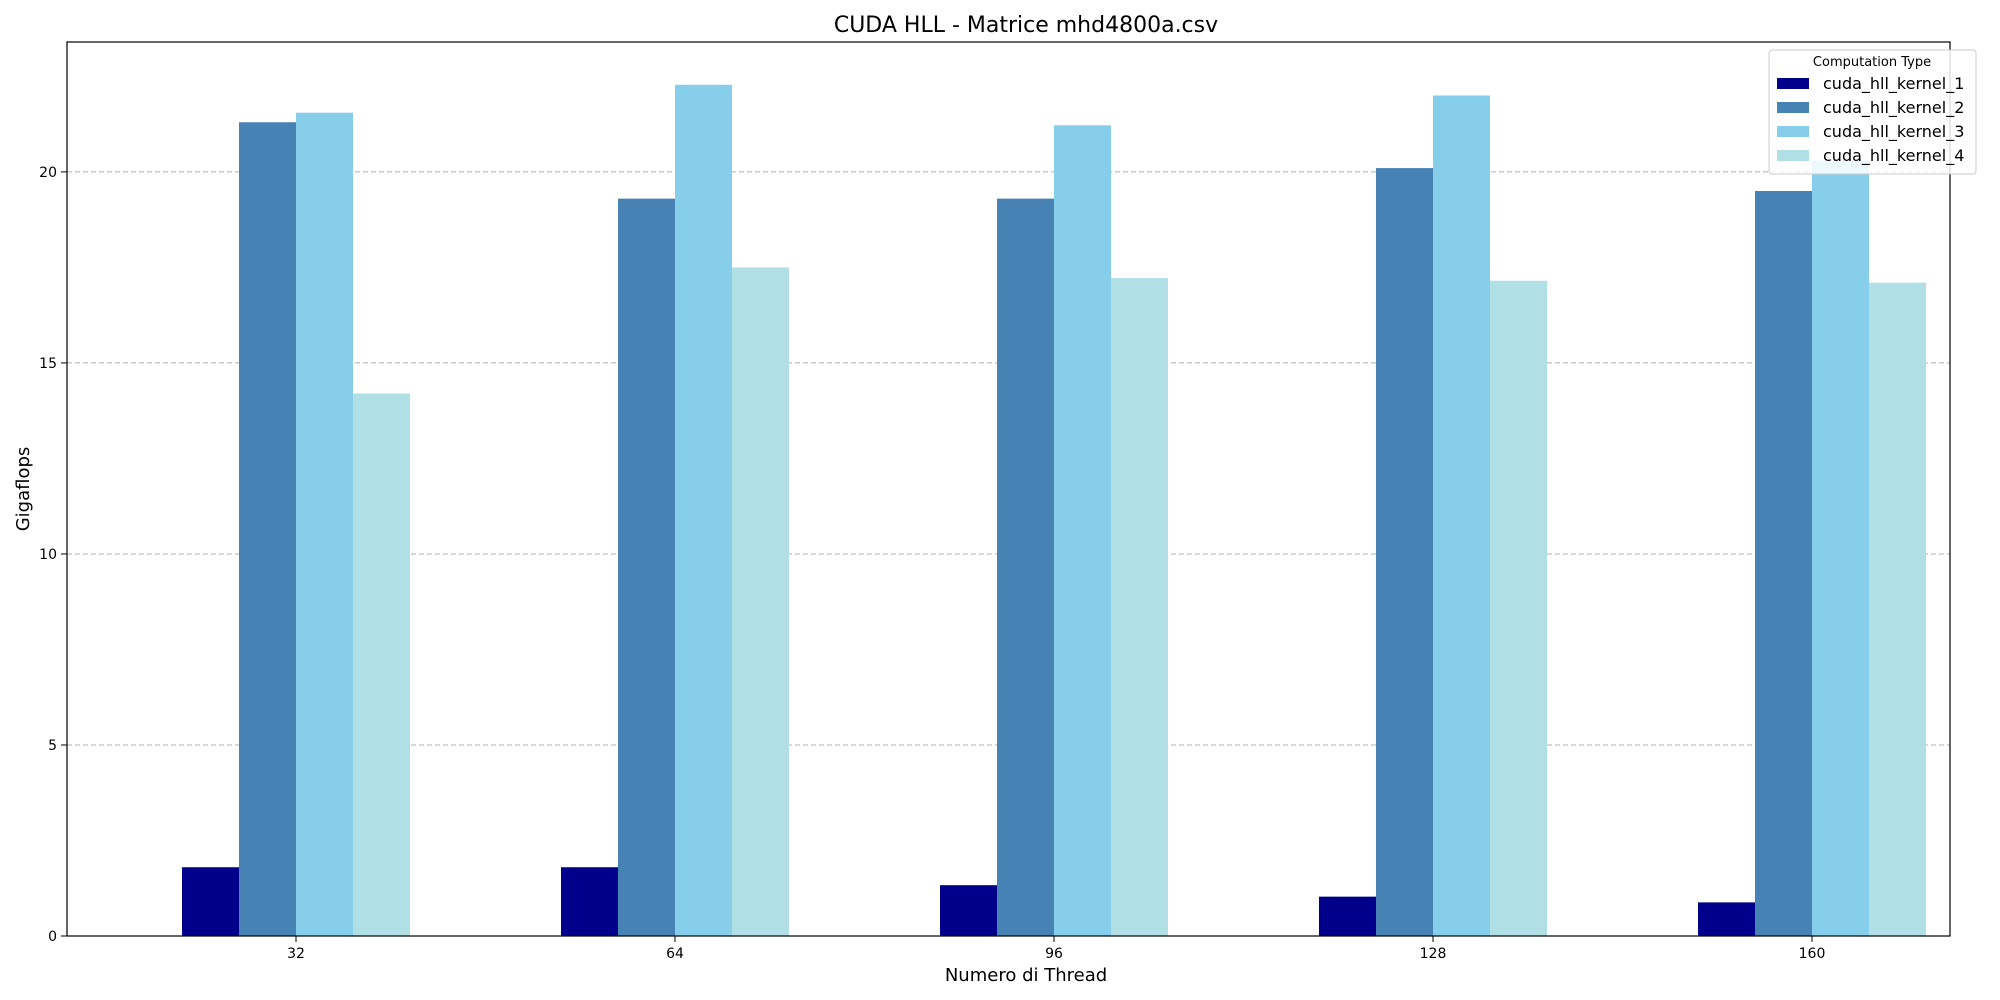 This screenshot has height=1000, width=2000. What do you see at coordinates (23, 489) in the screenshot?
I see `y-axis-title: Gigaflops` at bounding box center [23, 489].